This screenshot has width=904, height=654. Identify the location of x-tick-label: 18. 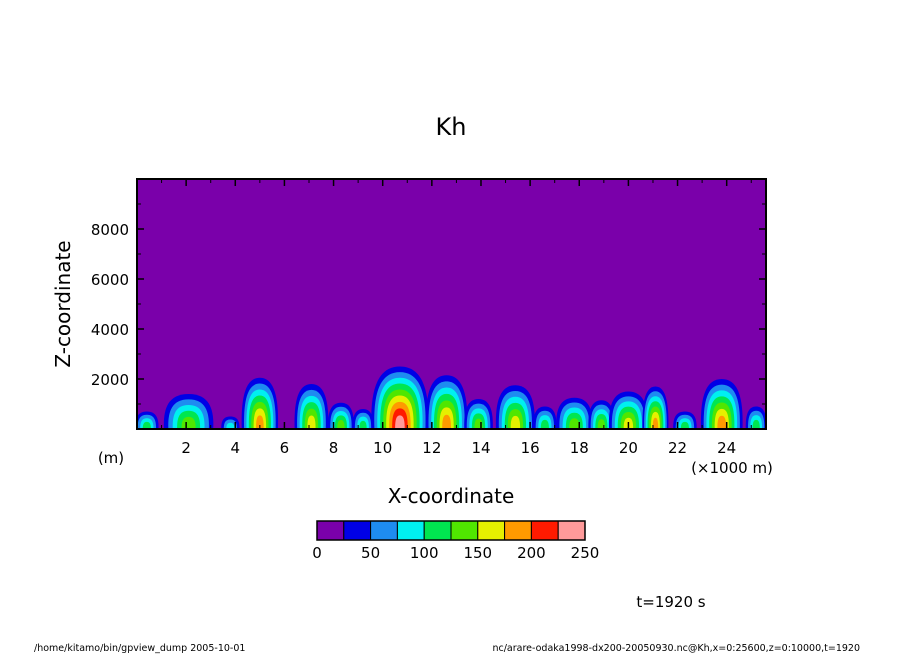
(579, 448).